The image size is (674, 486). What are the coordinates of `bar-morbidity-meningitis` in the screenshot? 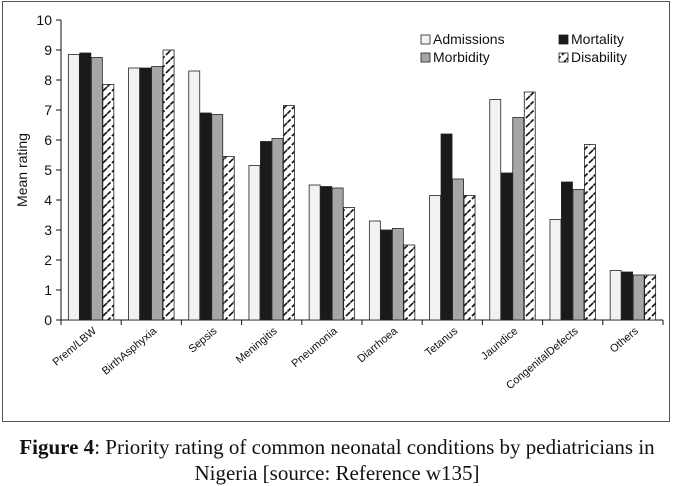 It's located at (277, 229).